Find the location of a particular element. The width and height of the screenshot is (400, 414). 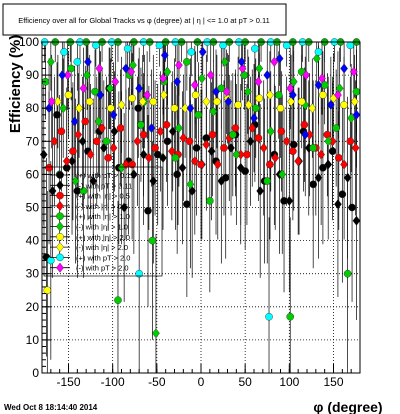

x-tick-label: 50 is located at coordinates (245, 382).